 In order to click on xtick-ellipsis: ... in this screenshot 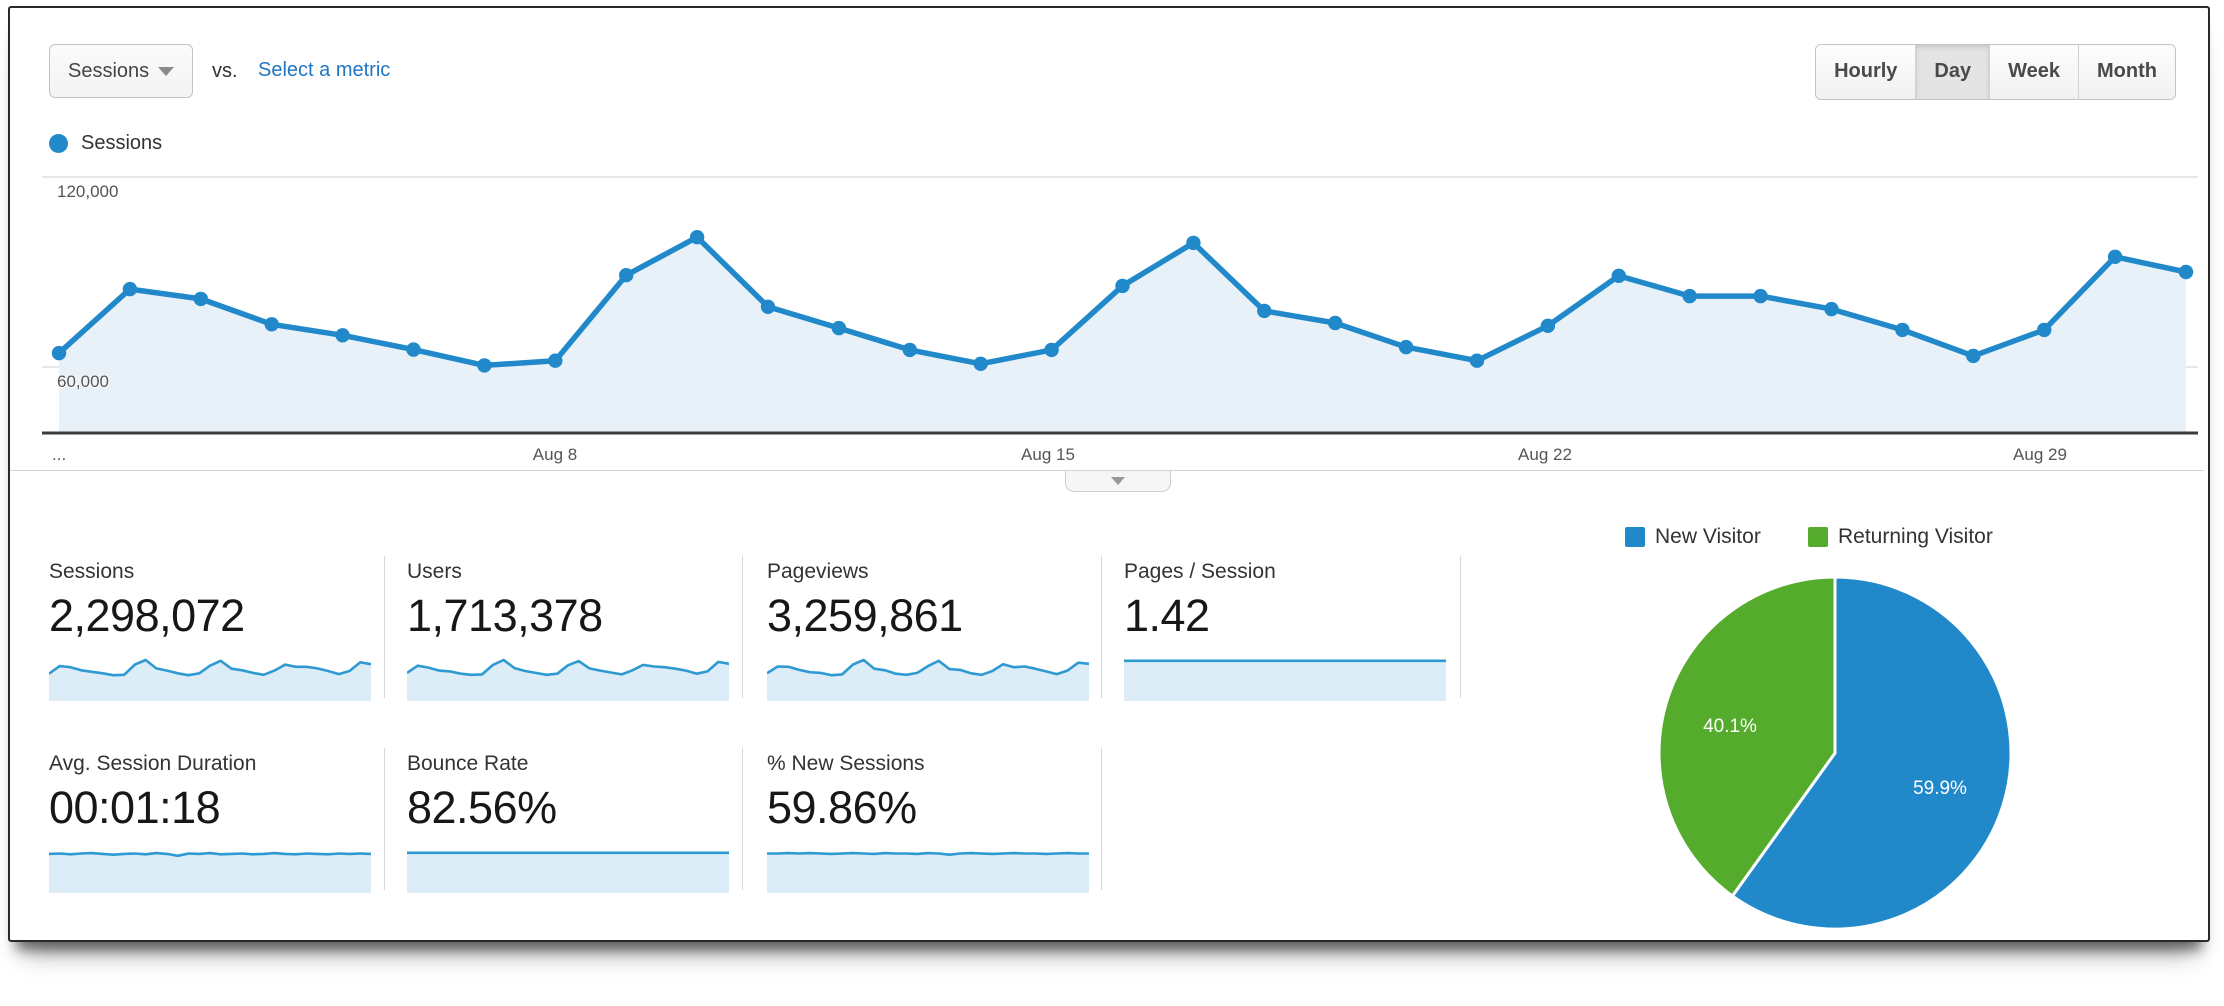, I will do `click(59, 454)`.